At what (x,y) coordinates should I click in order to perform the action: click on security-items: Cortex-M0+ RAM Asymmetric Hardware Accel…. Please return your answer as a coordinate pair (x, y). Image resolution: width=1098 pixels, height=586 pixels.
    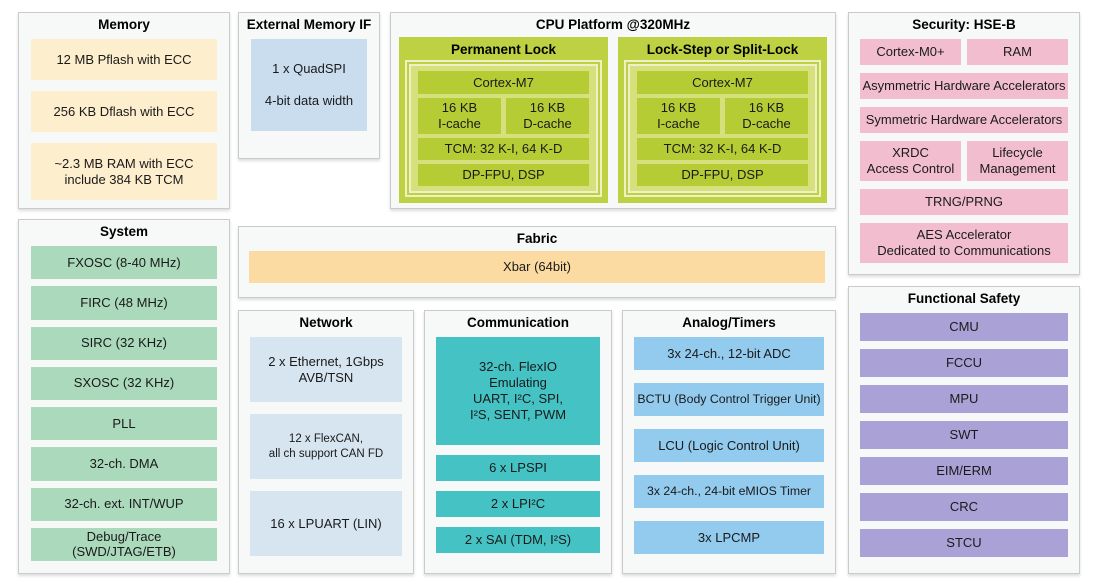
    Looking at the image, I should click on (964, 155).